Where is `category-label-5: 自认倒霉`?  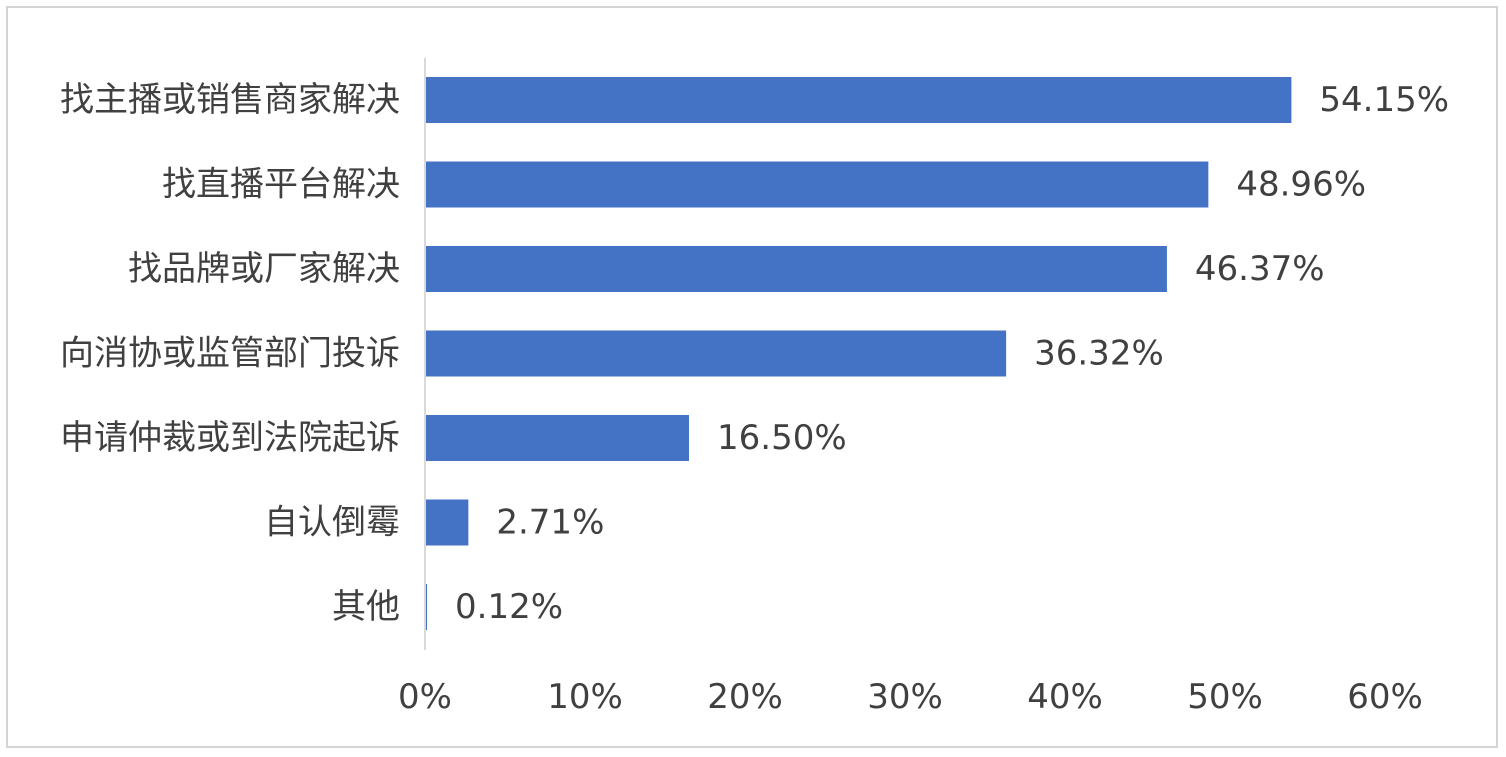
category-label-5: 自认倒霉 is located at coordinates (332, 523).